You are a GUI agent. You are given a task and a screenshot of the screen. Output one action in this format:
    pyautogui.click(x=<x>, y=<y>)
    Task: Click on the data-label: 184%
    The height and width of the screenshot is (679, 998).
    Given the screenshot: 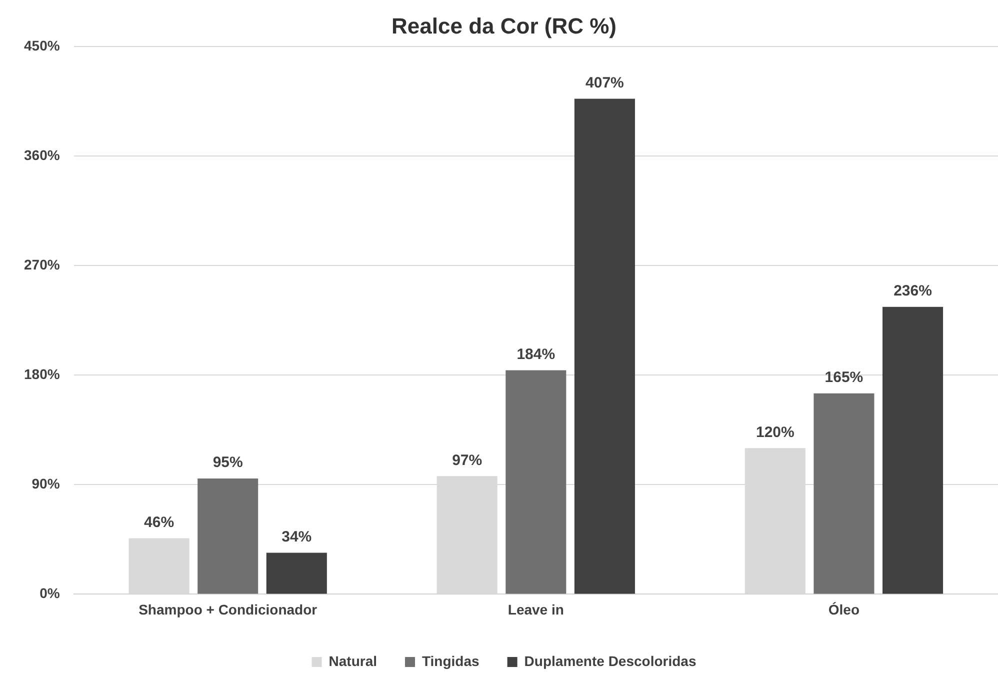 What is the action you would take?
    pyautogui.click(x=536, y=354)
    